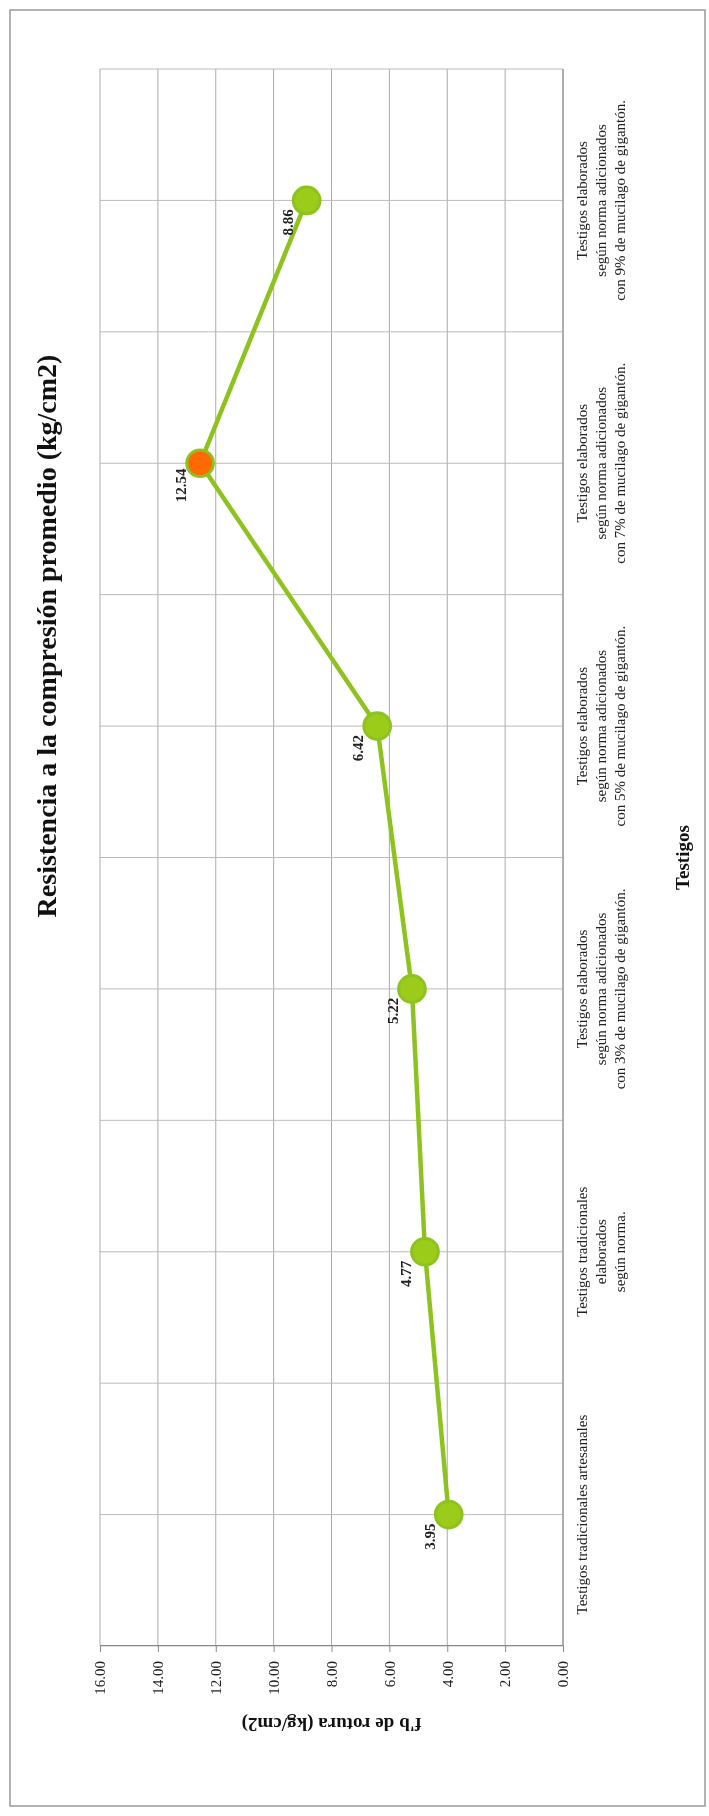 The height and width of the screenshot is (1816, 709). I want to click on y-tick-label: Testigos elaborados según norma adicionados con 3% de mucilago de gigantón., so click(601, 989).